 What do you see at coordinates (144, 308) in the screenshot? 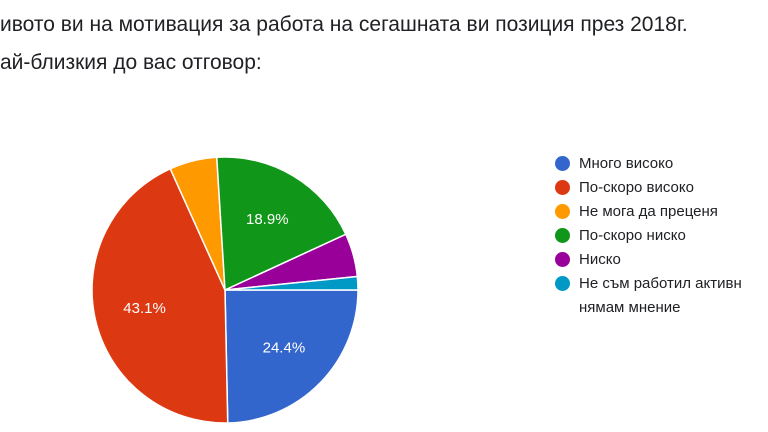
I see `pie-slice-label-2: 43.1%` at bounding box center [144, 308].